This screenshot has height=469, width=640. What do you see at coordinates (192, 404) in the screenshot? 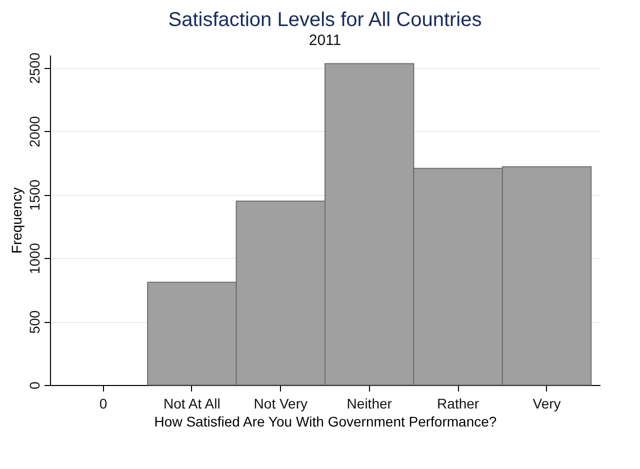
I see `x-tick-label: Not At All` at bounding box center [192, 404].